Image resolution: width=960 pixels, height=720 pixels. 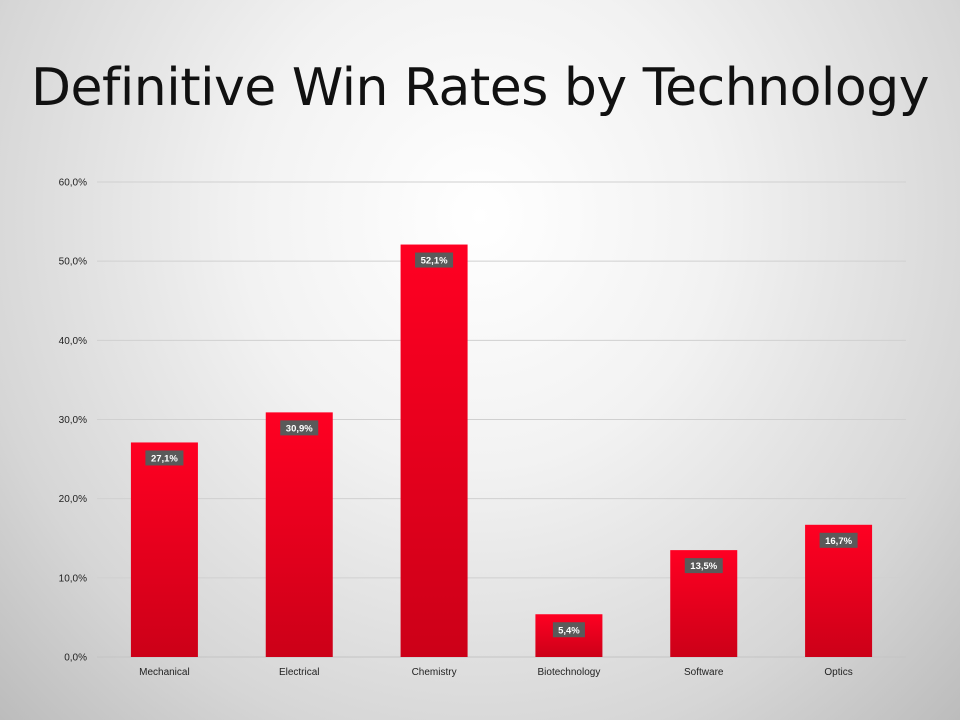 I want to click on data-label: 16,7%, so click(x=838, y=541).